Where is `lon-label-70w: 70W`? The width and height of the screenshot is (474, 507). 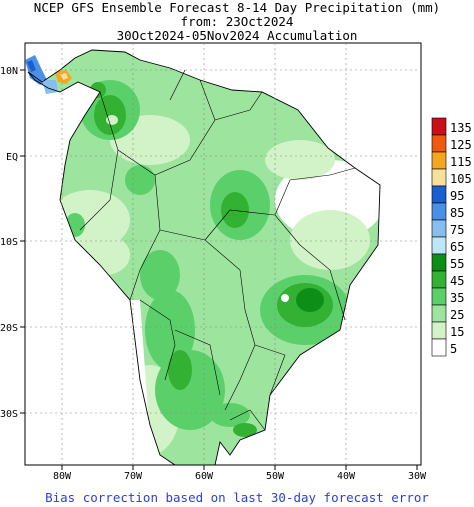
lon-label-70w: 70W is located at coordinates (133, 476).